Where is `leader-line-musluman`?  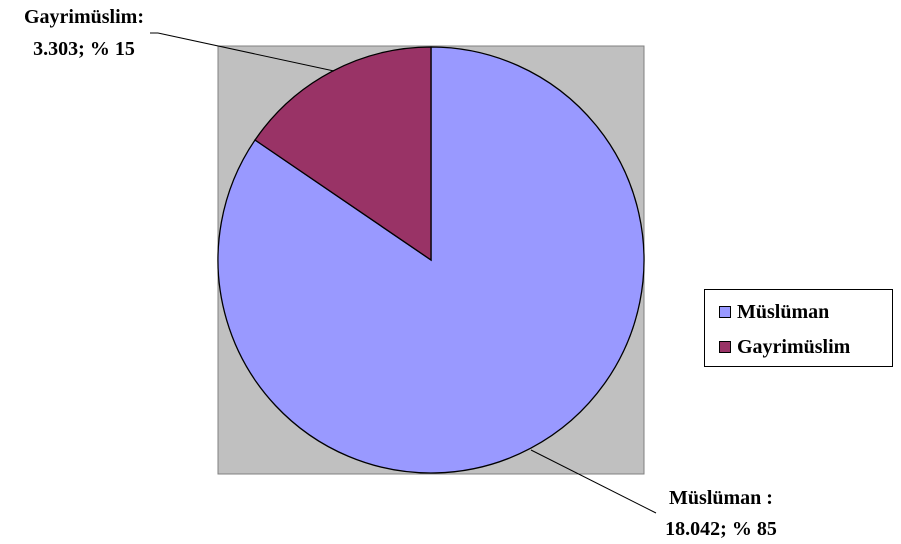
leader-line-musluman is located at coordinates (593, 481).